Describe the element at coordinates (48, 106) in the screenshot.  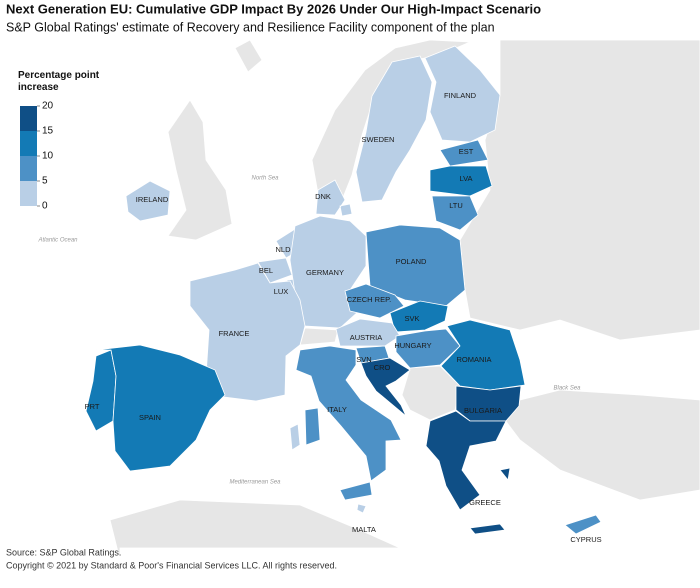
I see `legend-tick-label: 20` at that location.